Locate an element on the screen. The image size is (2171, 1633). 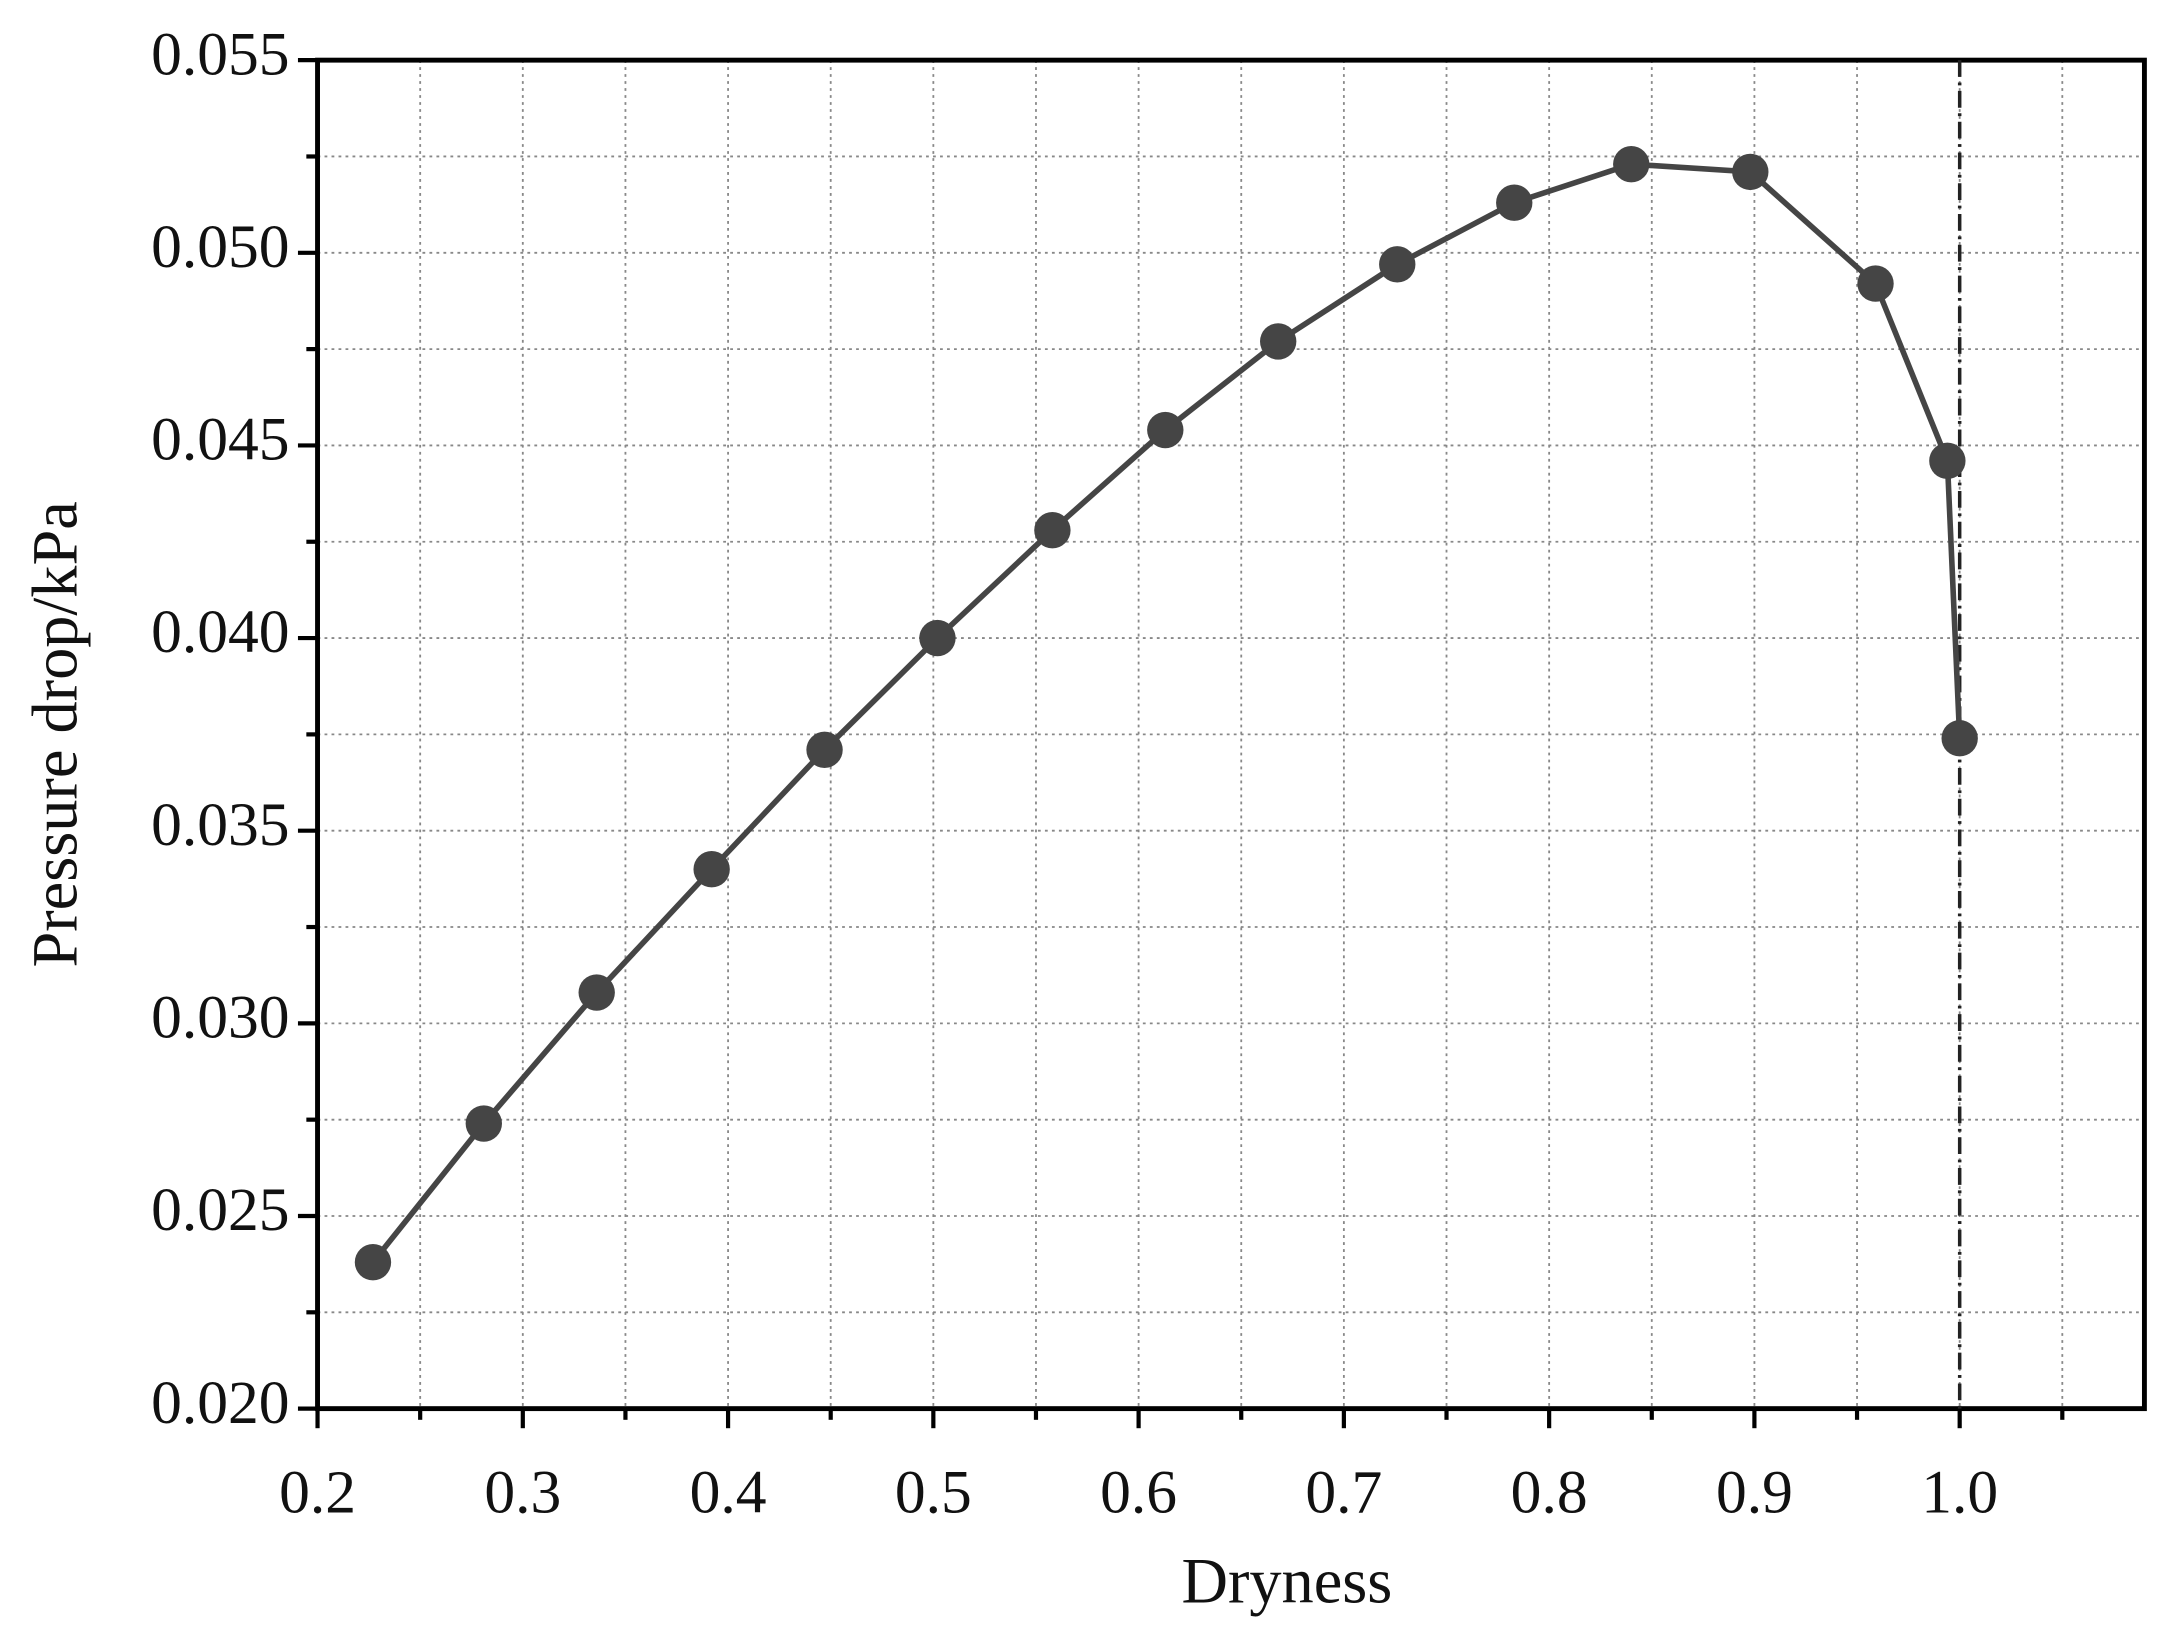
y-axis-label: Pressure drop/kPa is located at coordinates (54, 734).